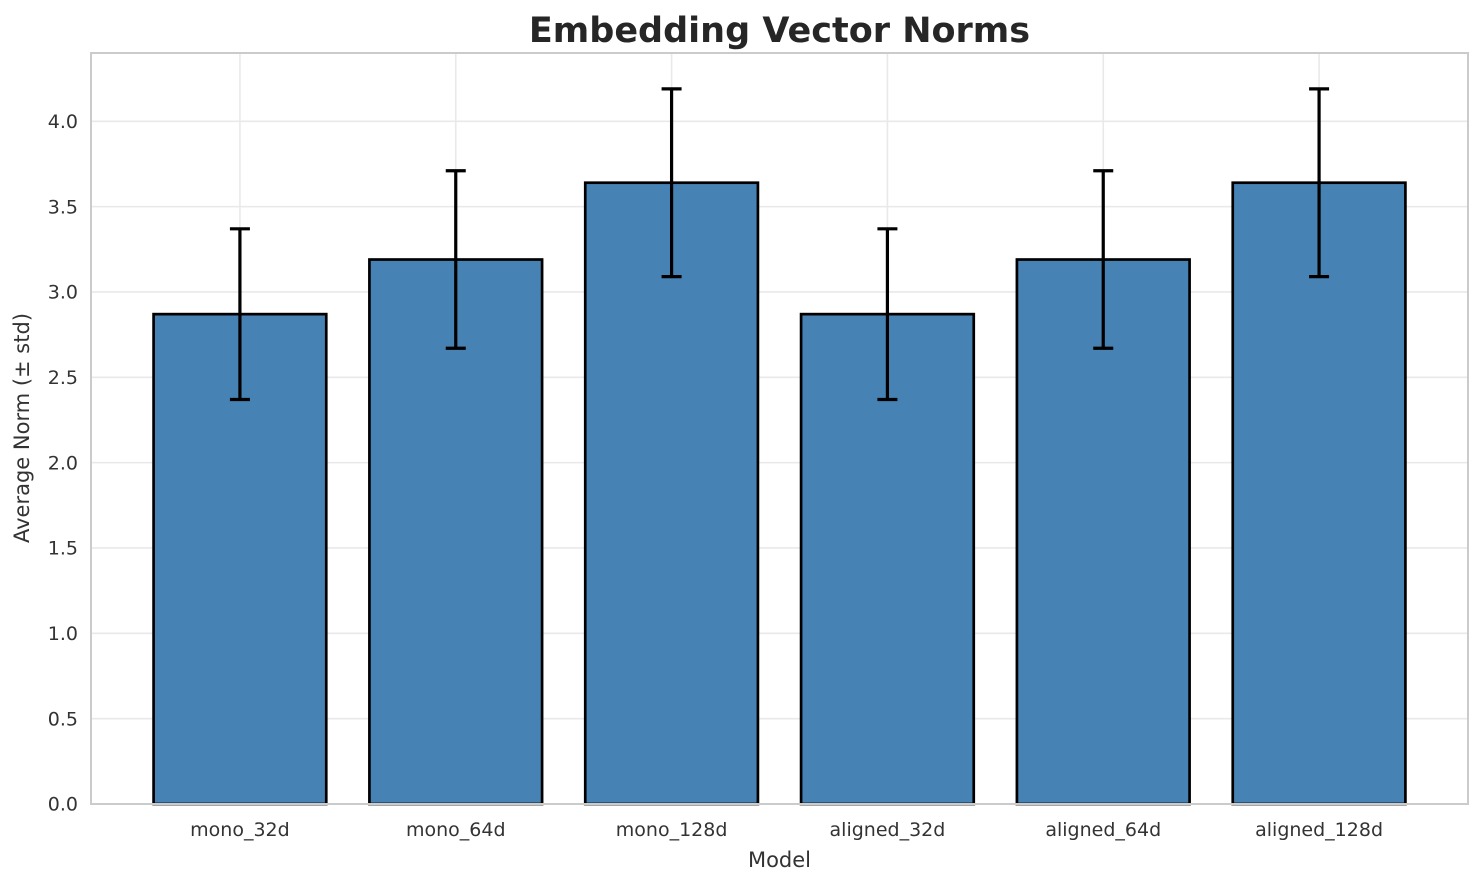  I want to click on x-tick-label: mono_64d, so click(456, 830).